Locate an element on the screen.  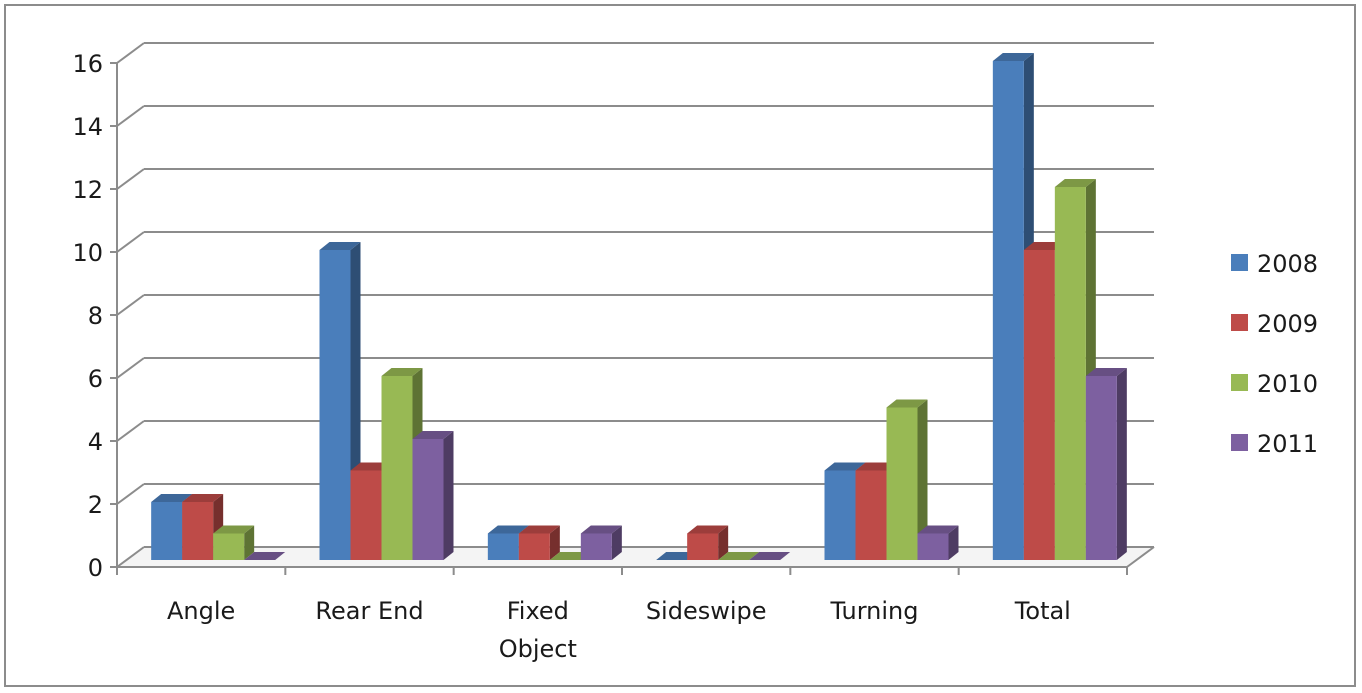
x-category-label: Sideswipe is located at coordinates (706, 611).